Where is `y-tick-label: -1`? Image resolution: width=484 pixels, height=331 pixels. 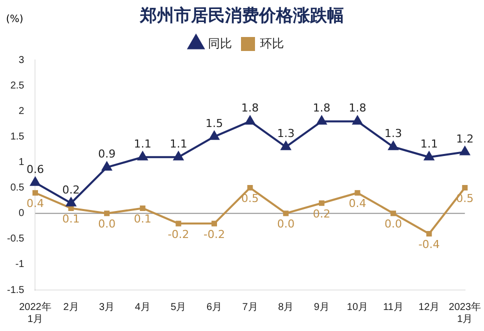
y-tick-label: -1 is located at coordinates (20, 264).